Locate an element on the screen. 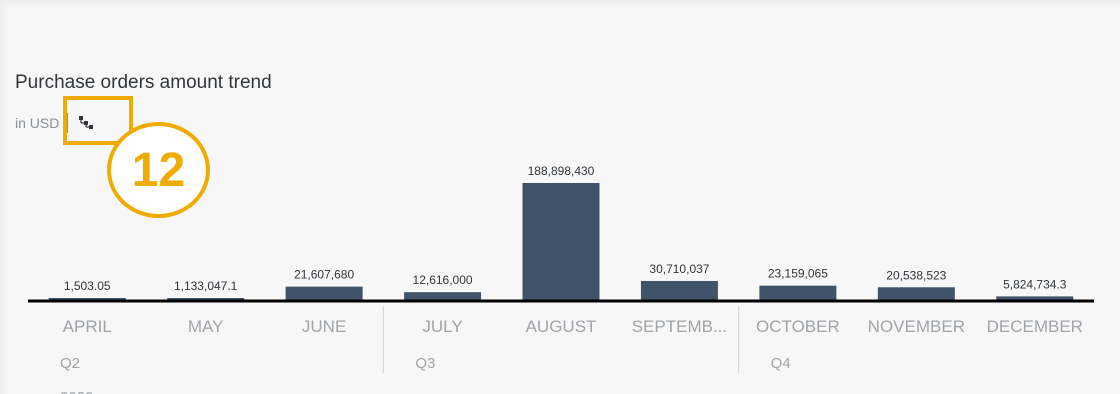 Image resolution: width=1120 pixels, height=394 pixels. data-label: 12,616,000 is located at coordinates (443, 280).